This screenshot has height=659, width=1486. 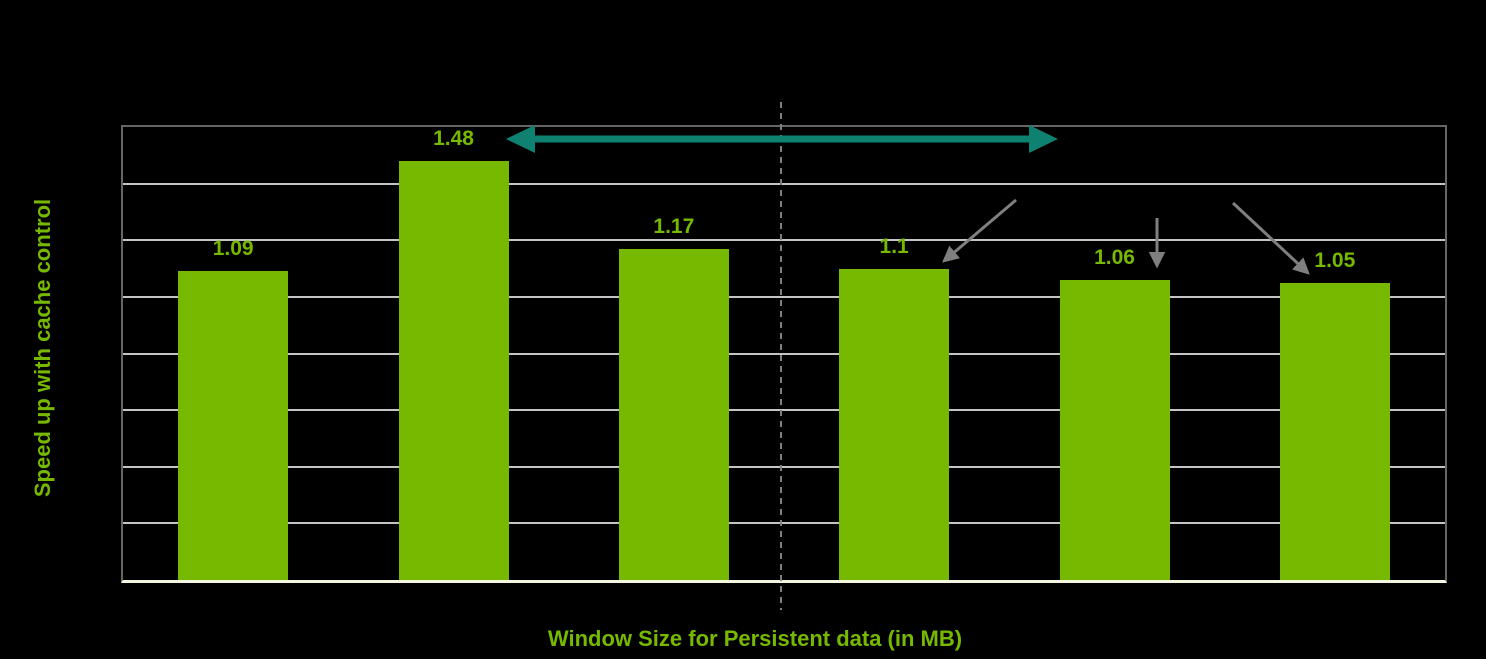 What do you see at coordinates (453, 138) in the screenshot?
I see `bar-value-label: 1.48` at bounding box center [453, 138].